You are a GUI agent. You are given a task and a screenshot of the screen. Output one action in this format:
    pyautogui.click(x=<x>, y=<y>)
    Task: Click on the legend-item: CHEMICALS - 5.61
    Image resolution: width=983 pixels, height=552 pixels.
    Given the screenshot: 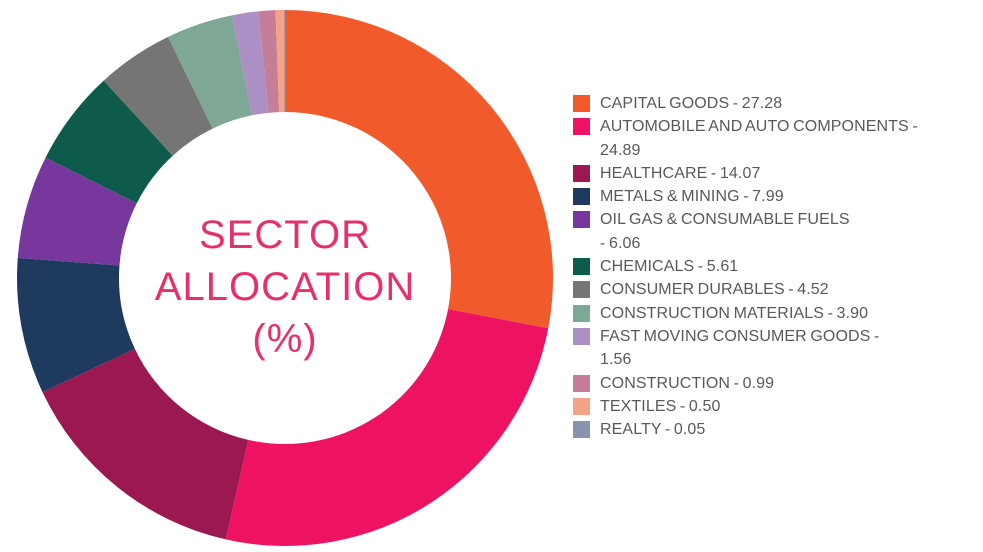 What is the action you would take?
    pyautogui.click(x=774, y=266)
    